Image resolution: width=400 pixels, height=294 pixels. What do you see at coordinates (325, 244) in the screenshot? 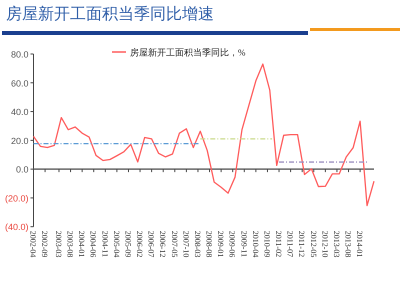
I see `x-tick-label: 2012-10` at bounding box center [325, 244].